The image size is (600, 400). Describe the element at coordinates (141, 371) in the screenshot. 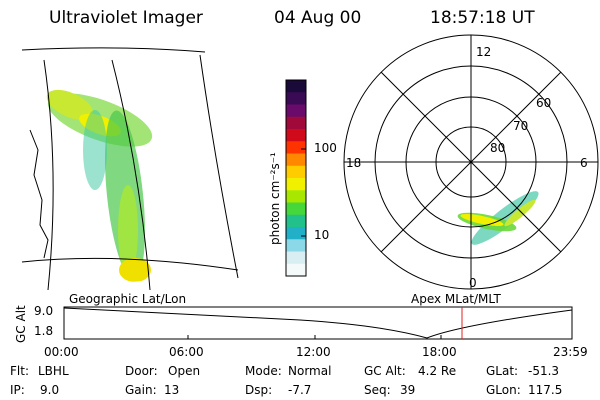

I see `door-label: Door:` at that location.